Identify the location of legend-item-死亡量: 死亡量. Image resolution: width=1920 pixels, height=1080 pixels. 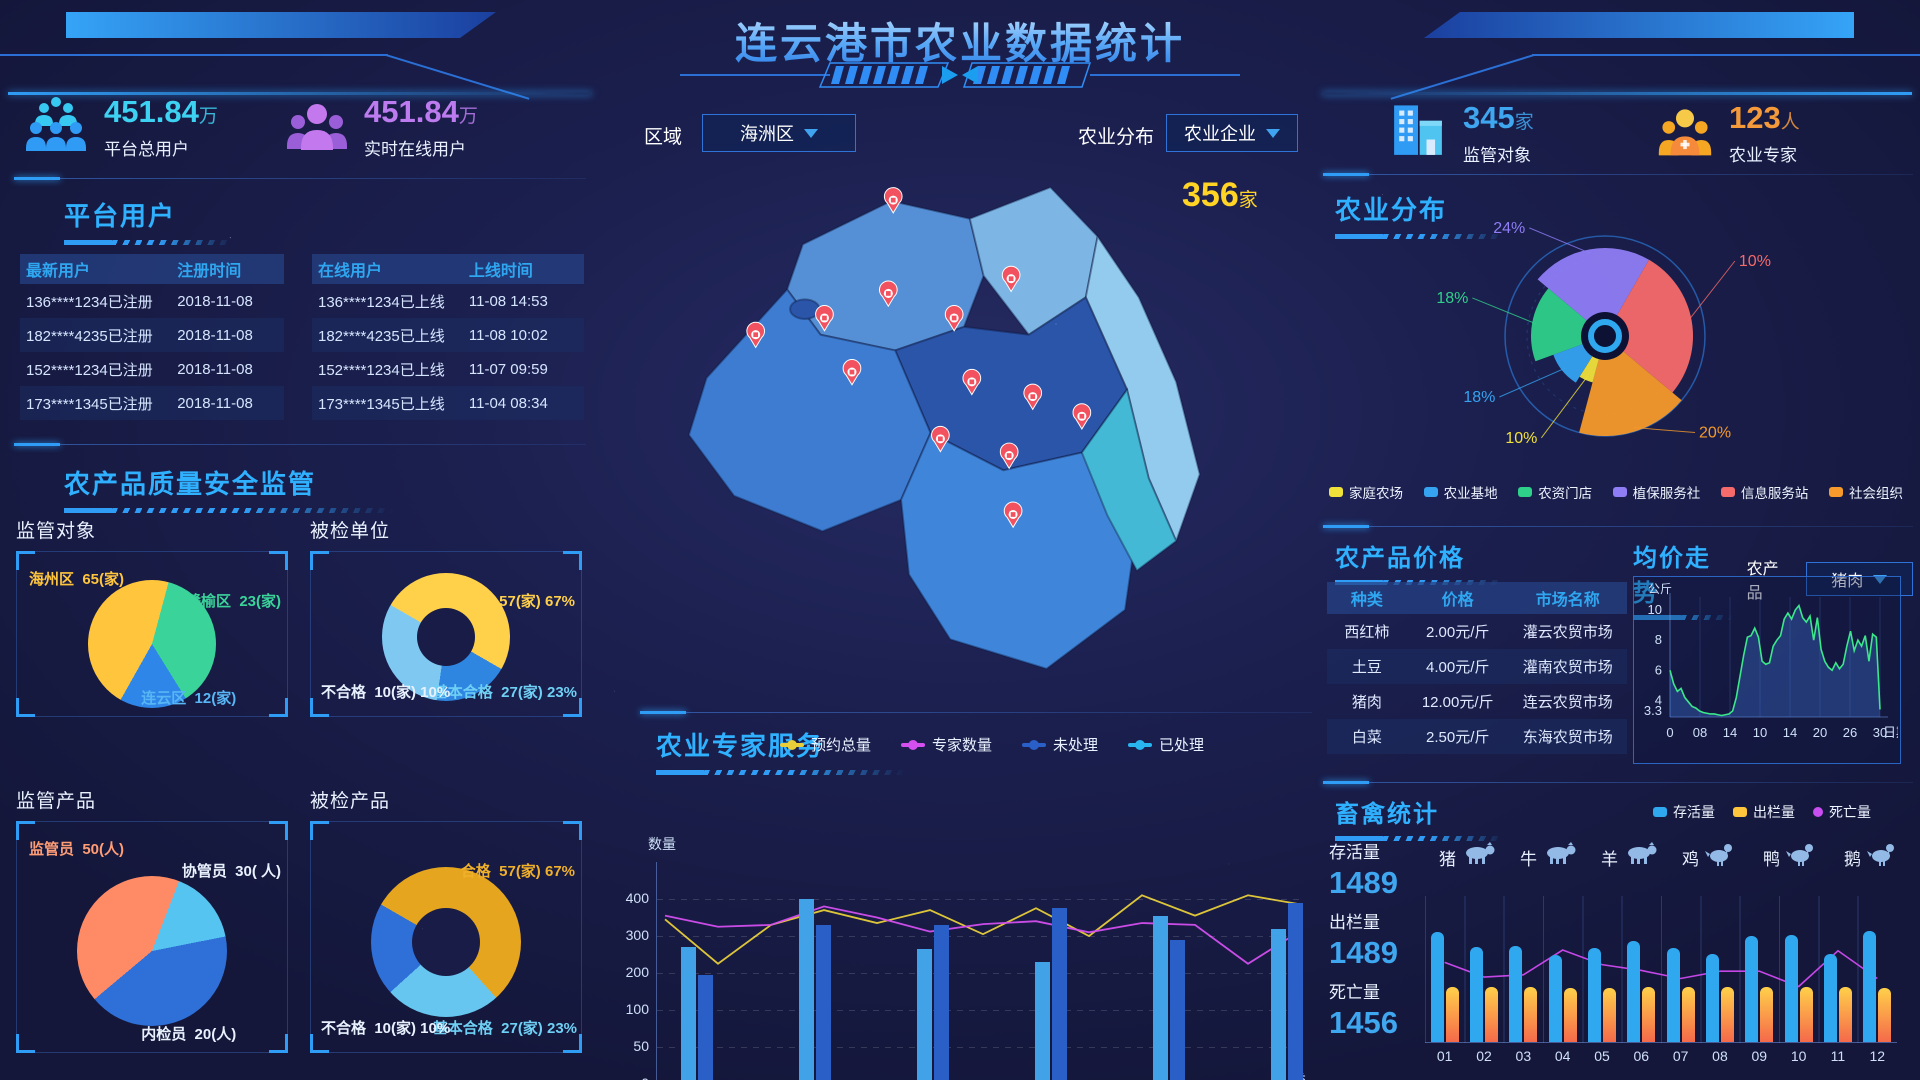
(1842, 812).